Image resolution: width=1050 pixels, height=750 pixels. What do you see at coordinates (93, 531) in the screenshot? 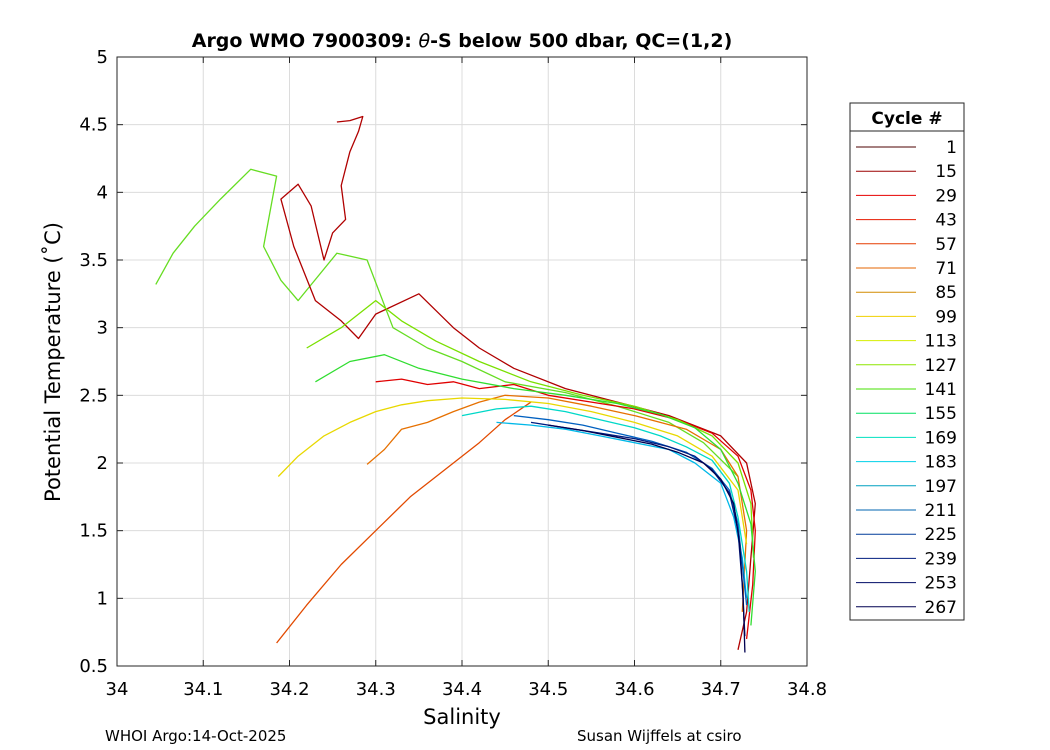
I see `y-tick-label: 1.5` at bounding box center [93, 531].